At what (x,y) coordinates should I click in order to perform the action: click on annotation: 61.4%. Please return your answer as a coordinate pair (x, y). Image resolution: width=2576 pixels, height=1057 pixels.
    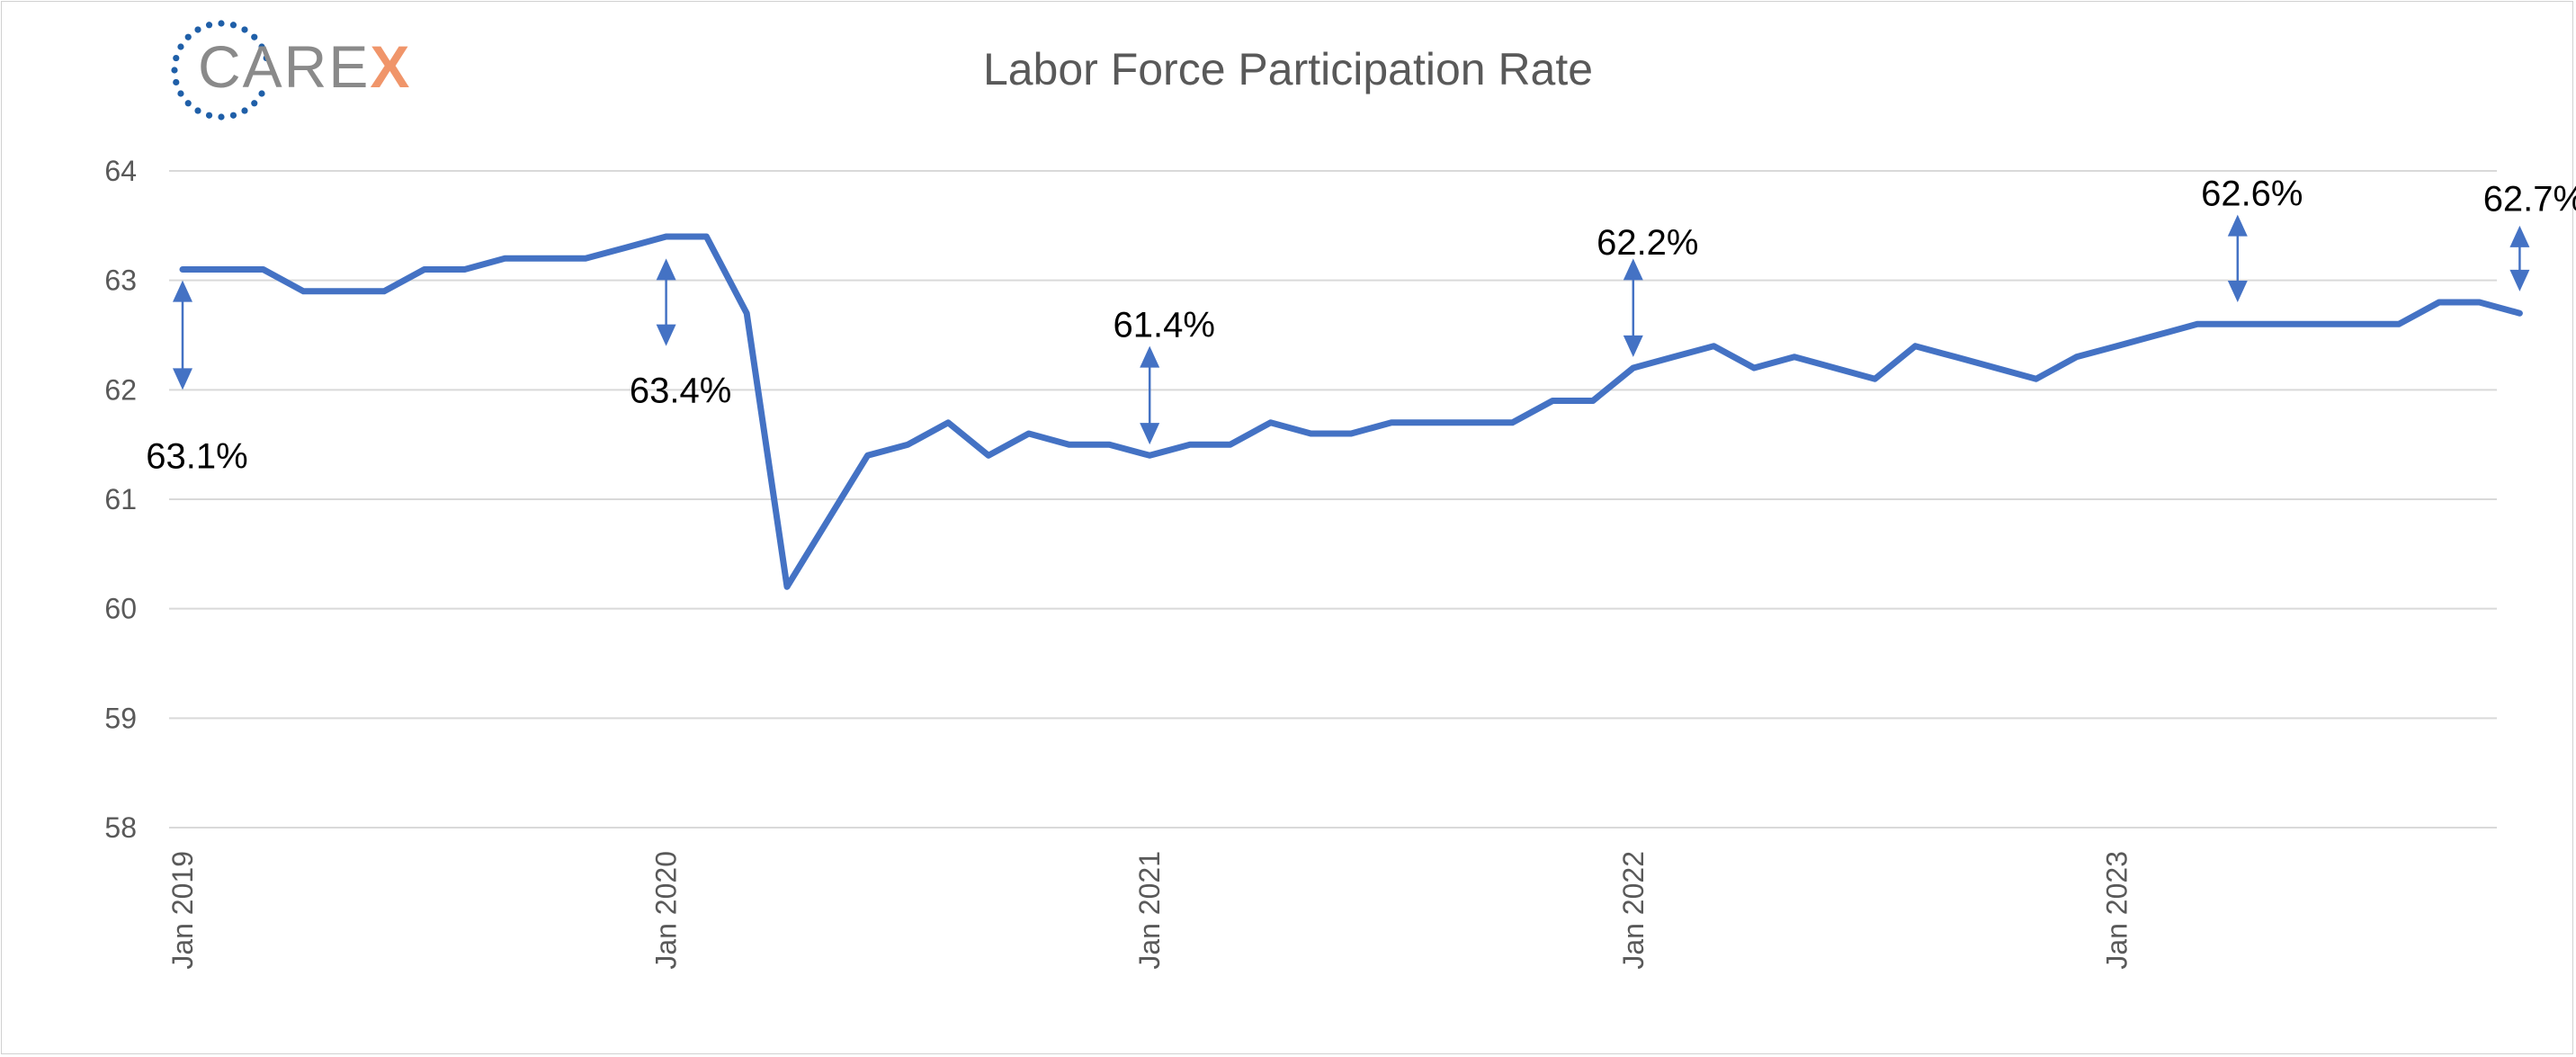
    Looking at the image, I should click on (1164, 375).